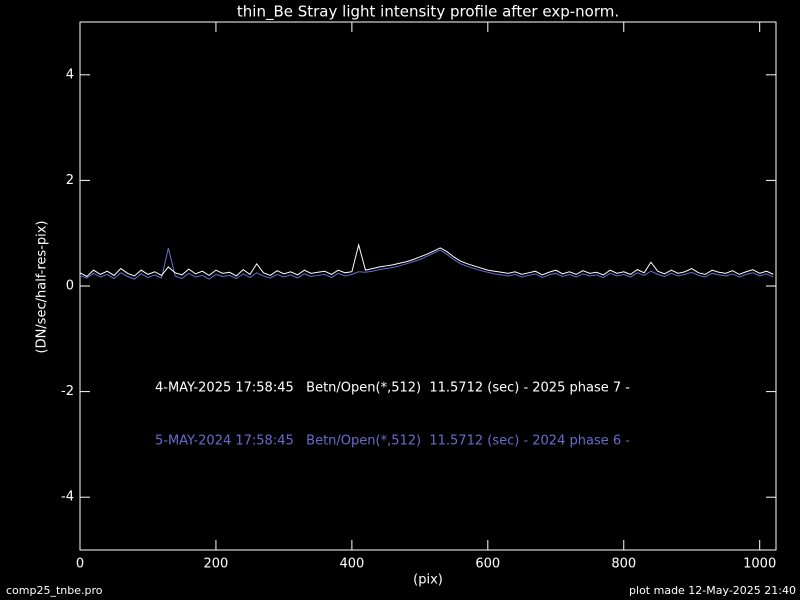  What do you see at coordinates (759, 564) in the screenshot?
I see `x-tick-label: 1000` at bounding box center [759, 564].